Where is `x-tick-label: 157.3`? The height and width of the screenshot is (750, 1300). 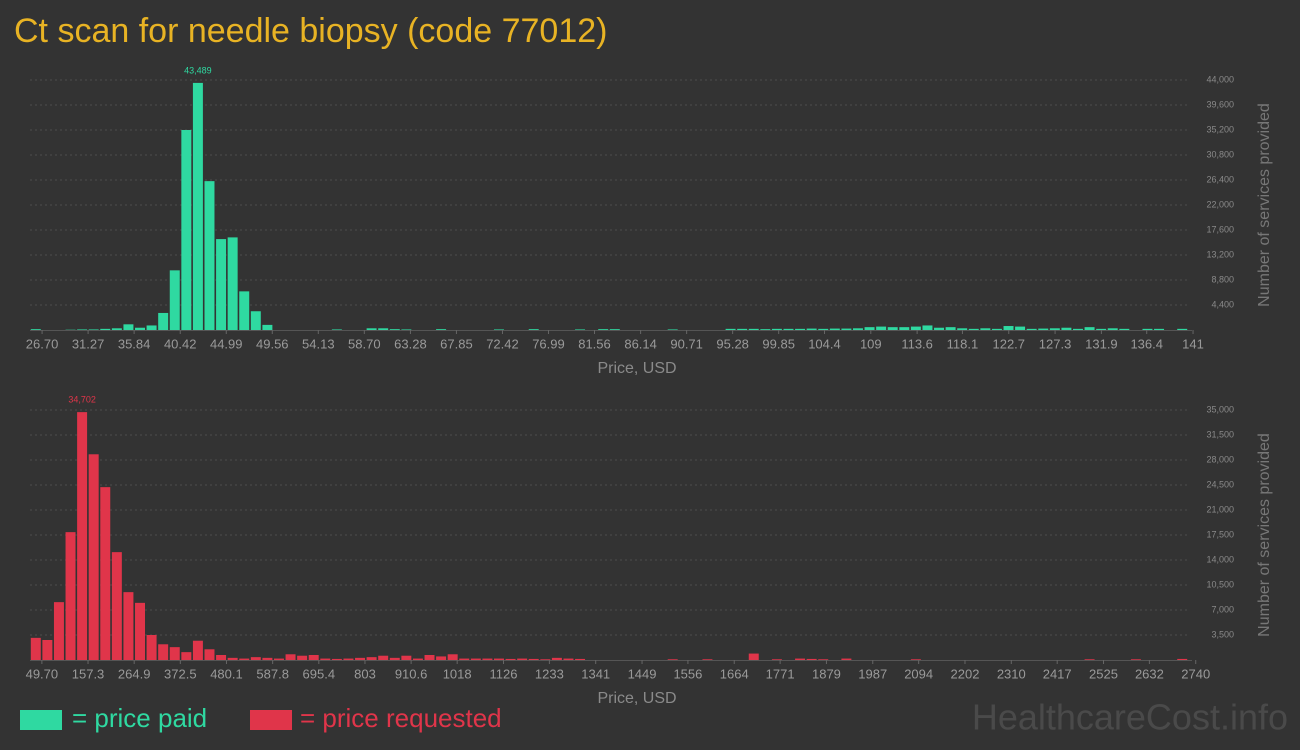
x-tick-label: 157.3 is located at coordinates (88, 673).